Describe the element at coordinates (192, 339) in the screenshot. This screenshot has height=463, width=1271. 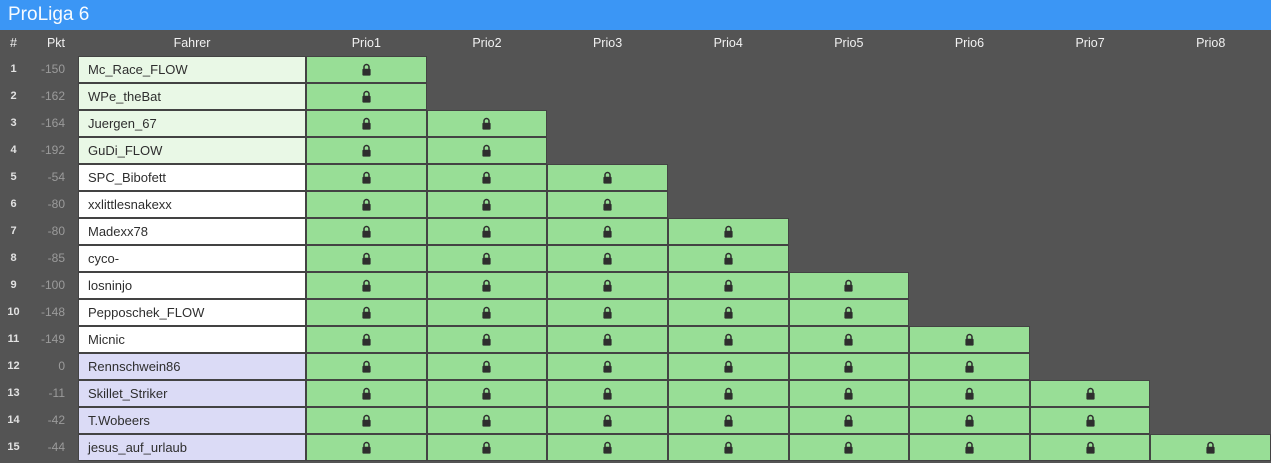
I see `driver-cell: Micnic` at that location.